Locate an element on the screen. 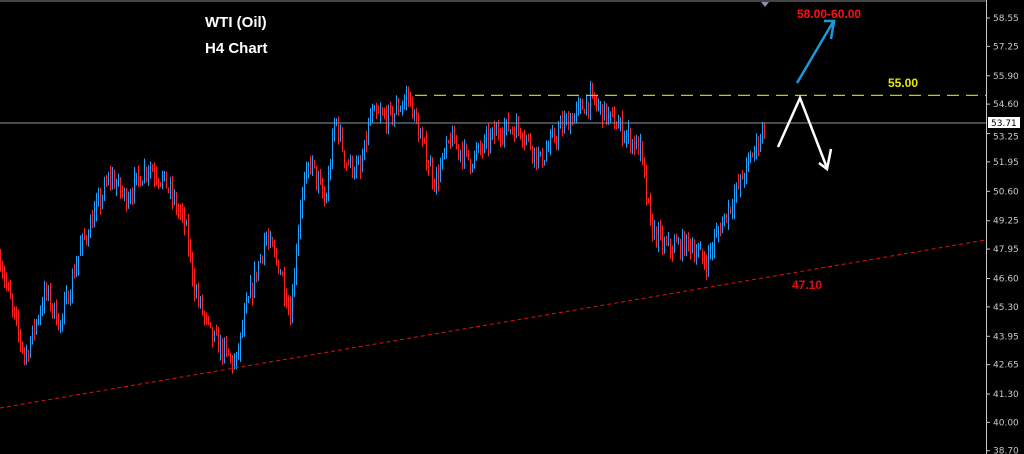 This screenshot has height=454, width=1024. y-tick-label: 43.95 is located at coordinates (1006, 337).